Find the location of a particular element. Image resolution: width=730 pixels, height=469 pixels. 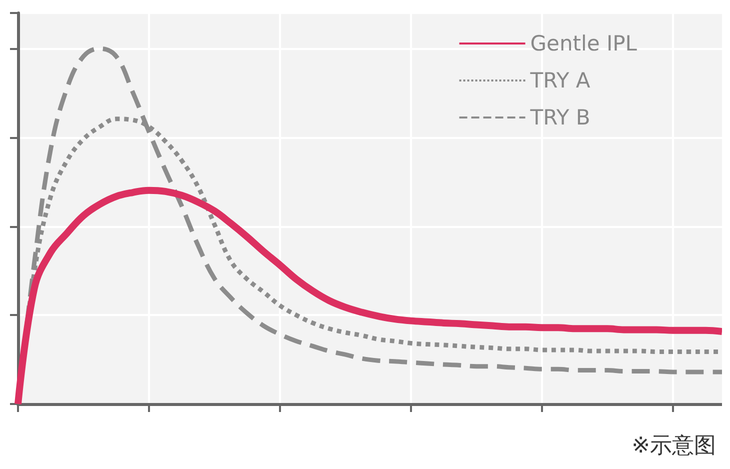

legend-label: Gentle IPL is located at coordinates (584, 44).